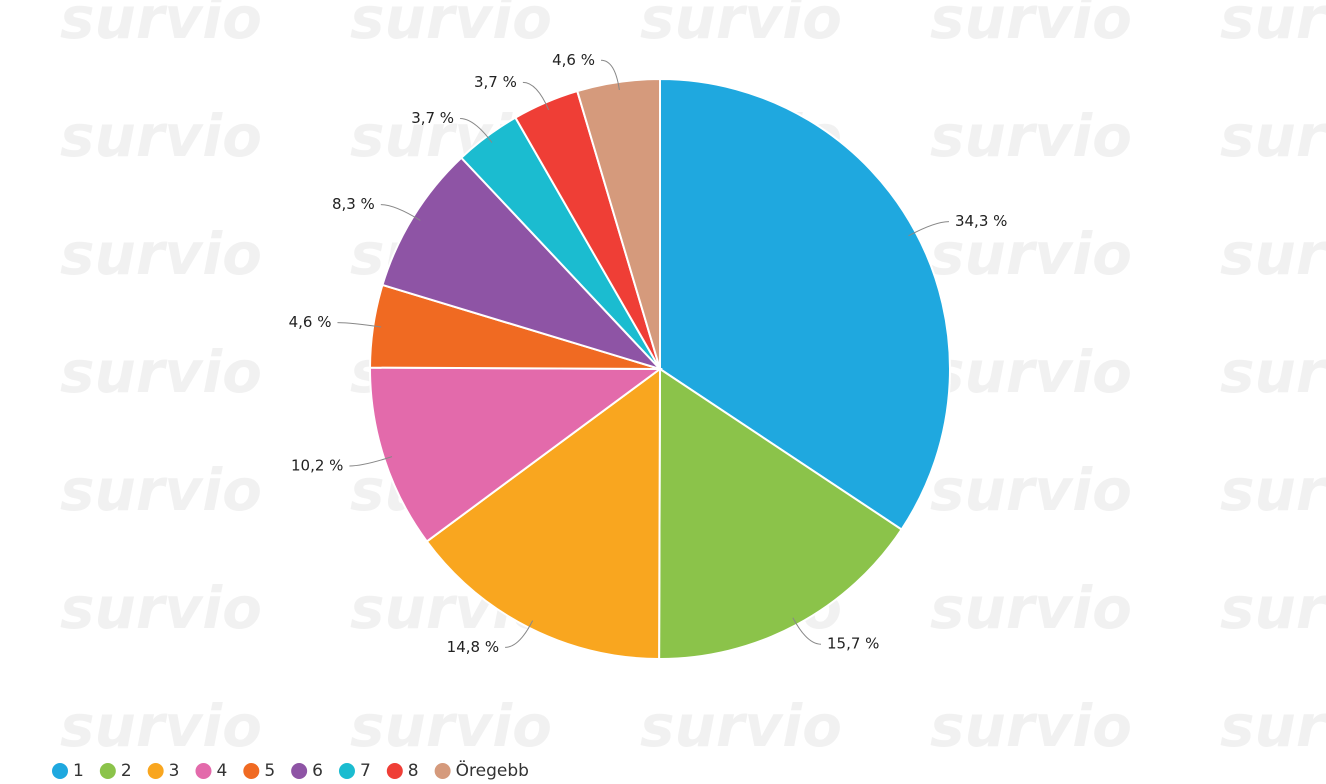 This screenshot has height=784, width=1326. I want to click on data-label: 10,2 %, so click(317, 465).